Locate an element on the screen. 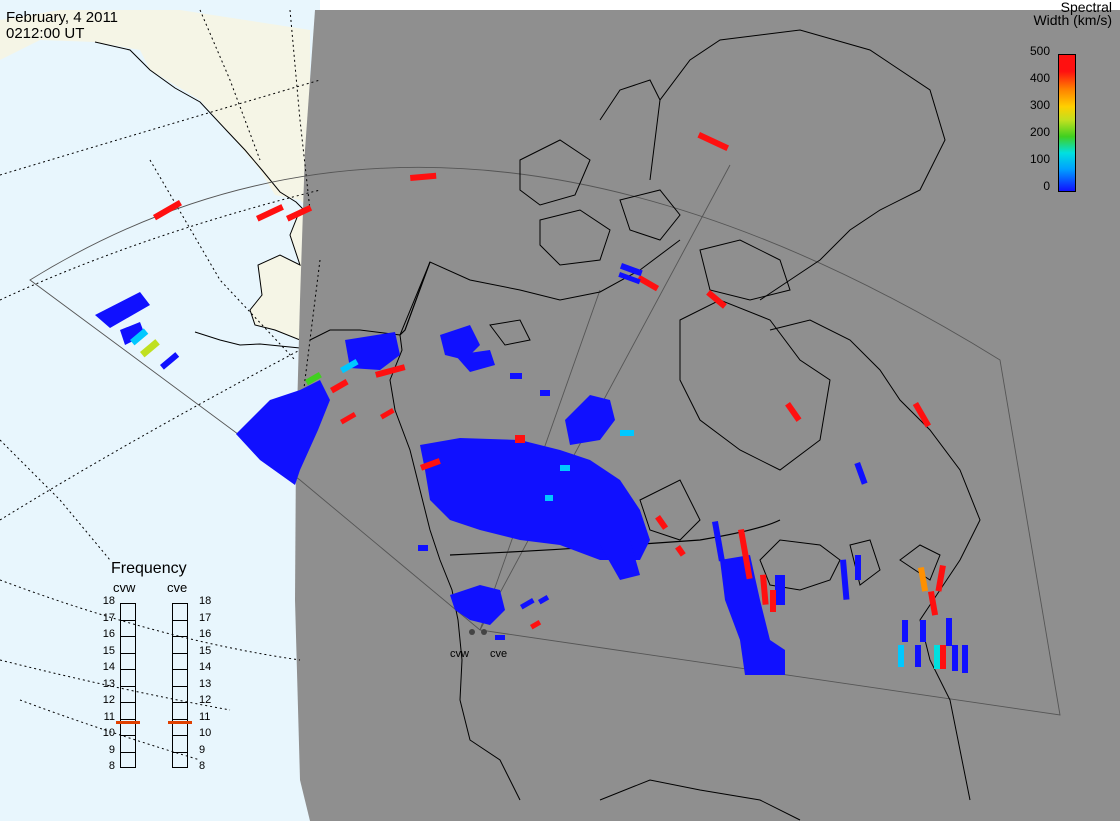 This screenshot has height=821, width=1120. colorbar-title-line1: Spectral is located at coordinates (1086, 7).